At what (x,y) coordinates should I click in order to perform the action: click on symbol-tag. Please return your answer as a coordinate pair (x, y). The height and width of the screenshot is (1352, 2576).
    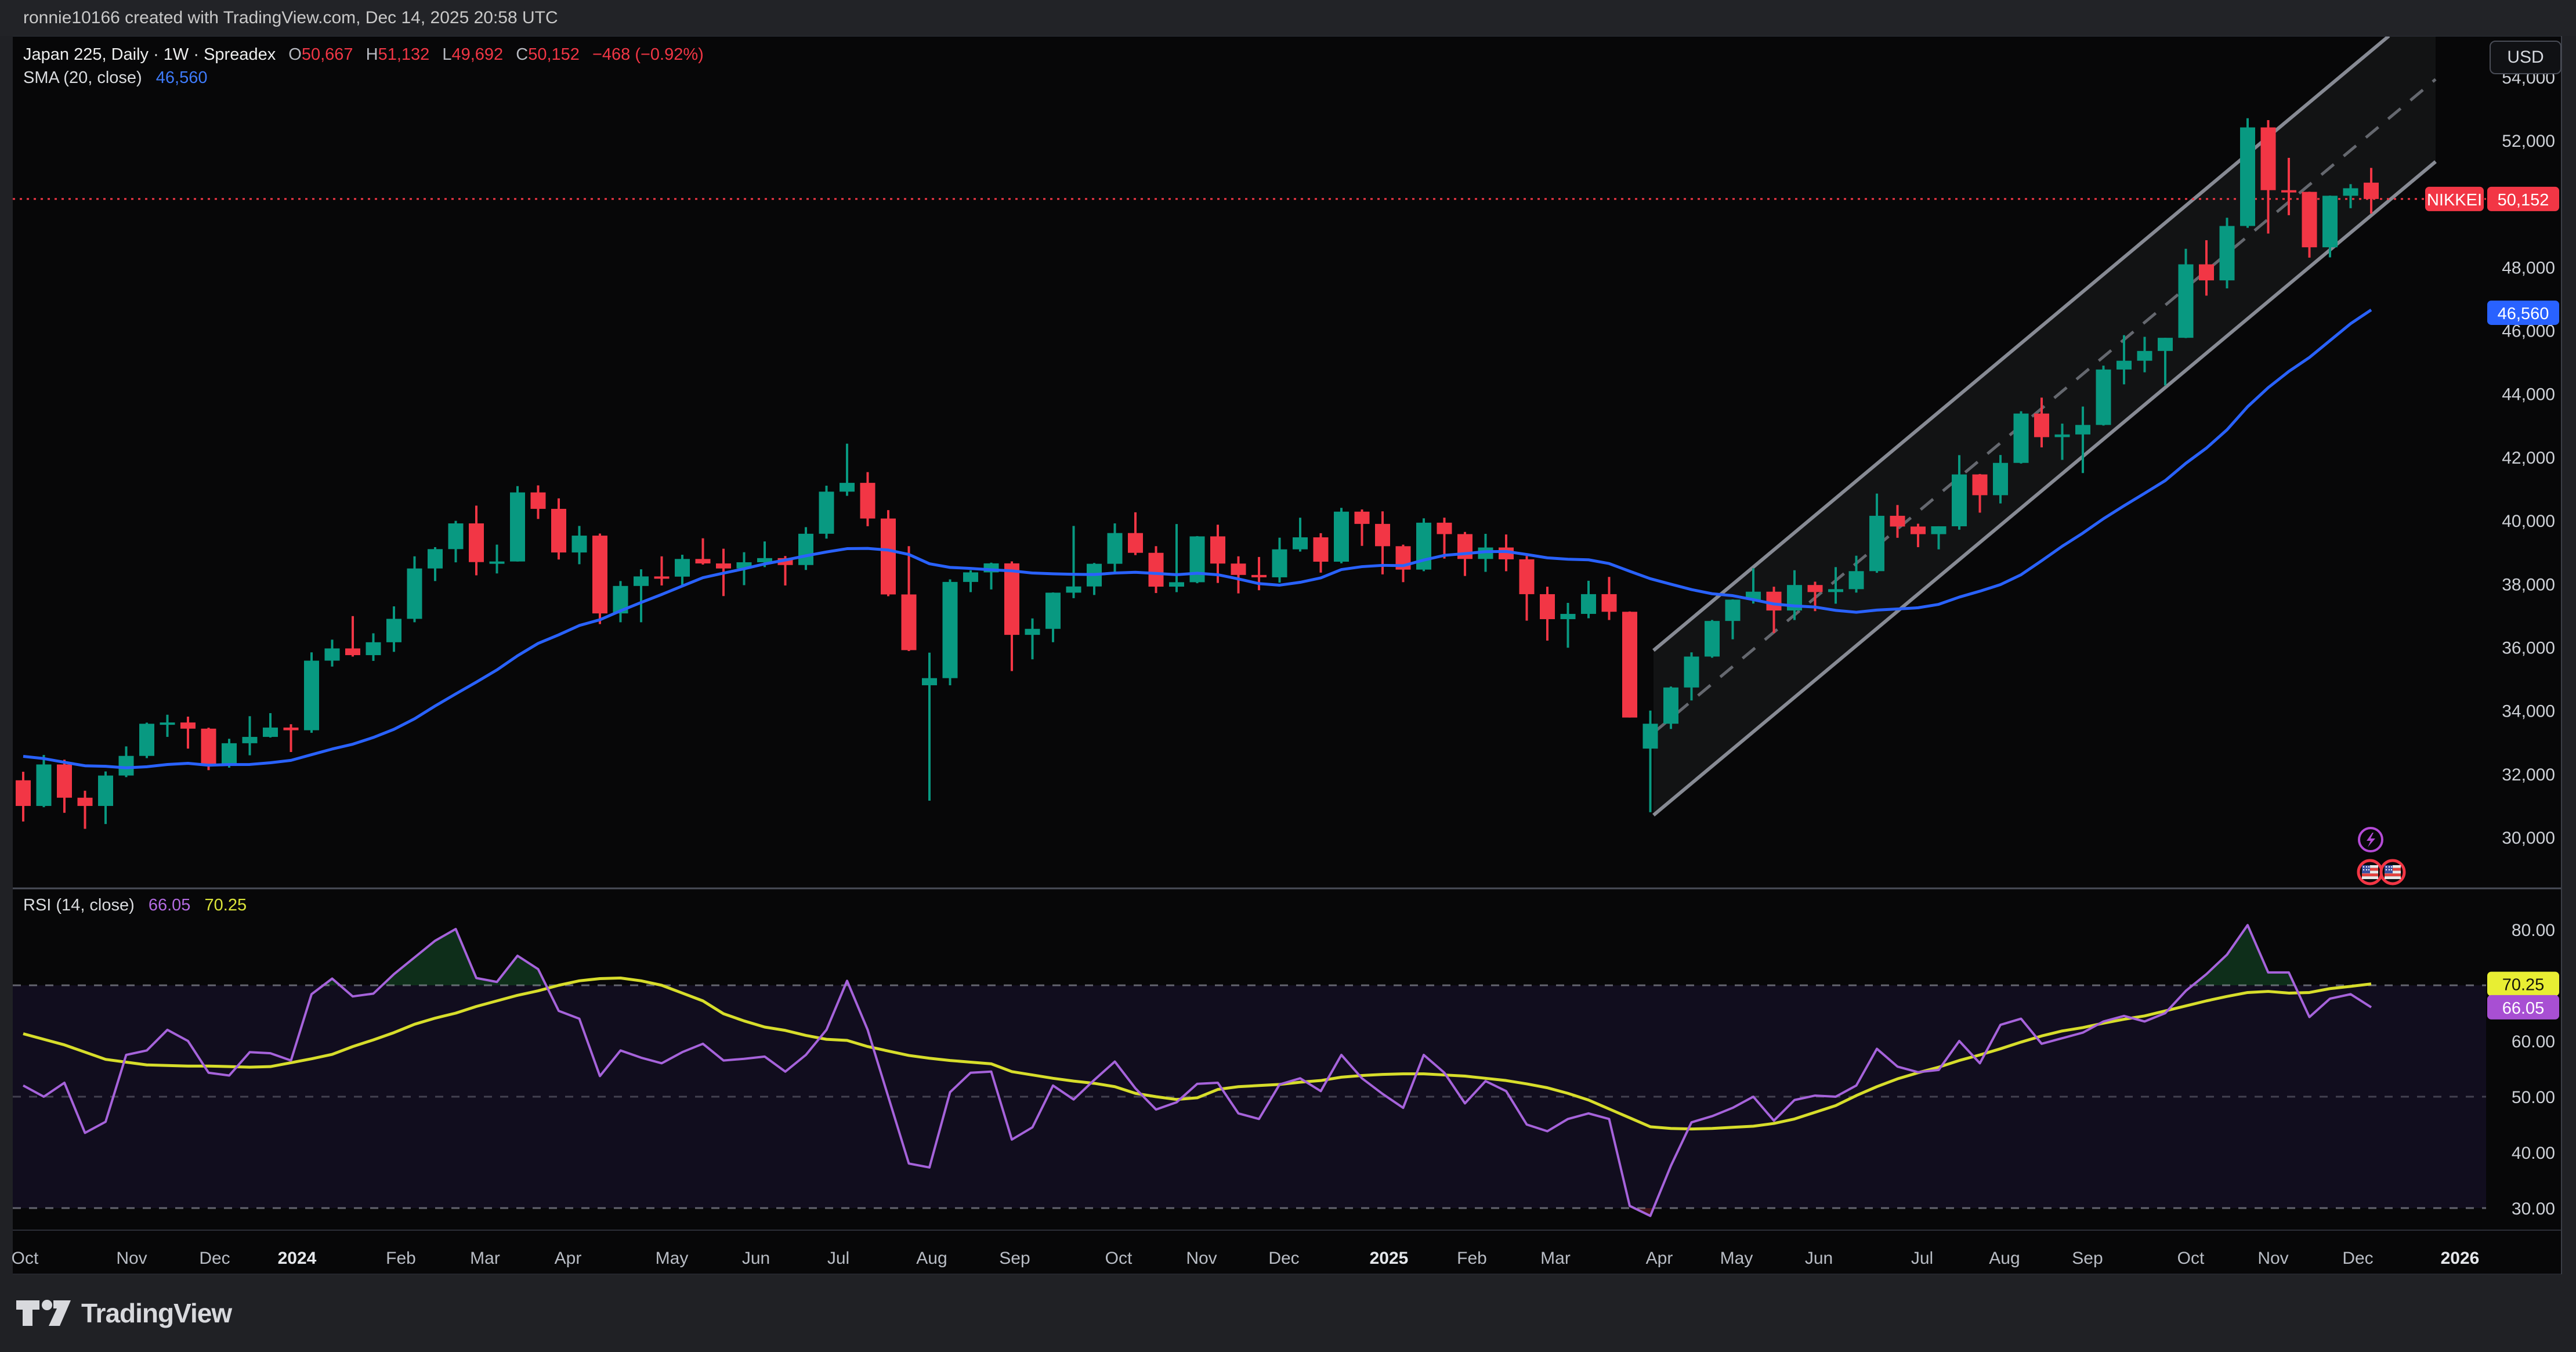
    Looking at the image, I should click on (2454, 198).